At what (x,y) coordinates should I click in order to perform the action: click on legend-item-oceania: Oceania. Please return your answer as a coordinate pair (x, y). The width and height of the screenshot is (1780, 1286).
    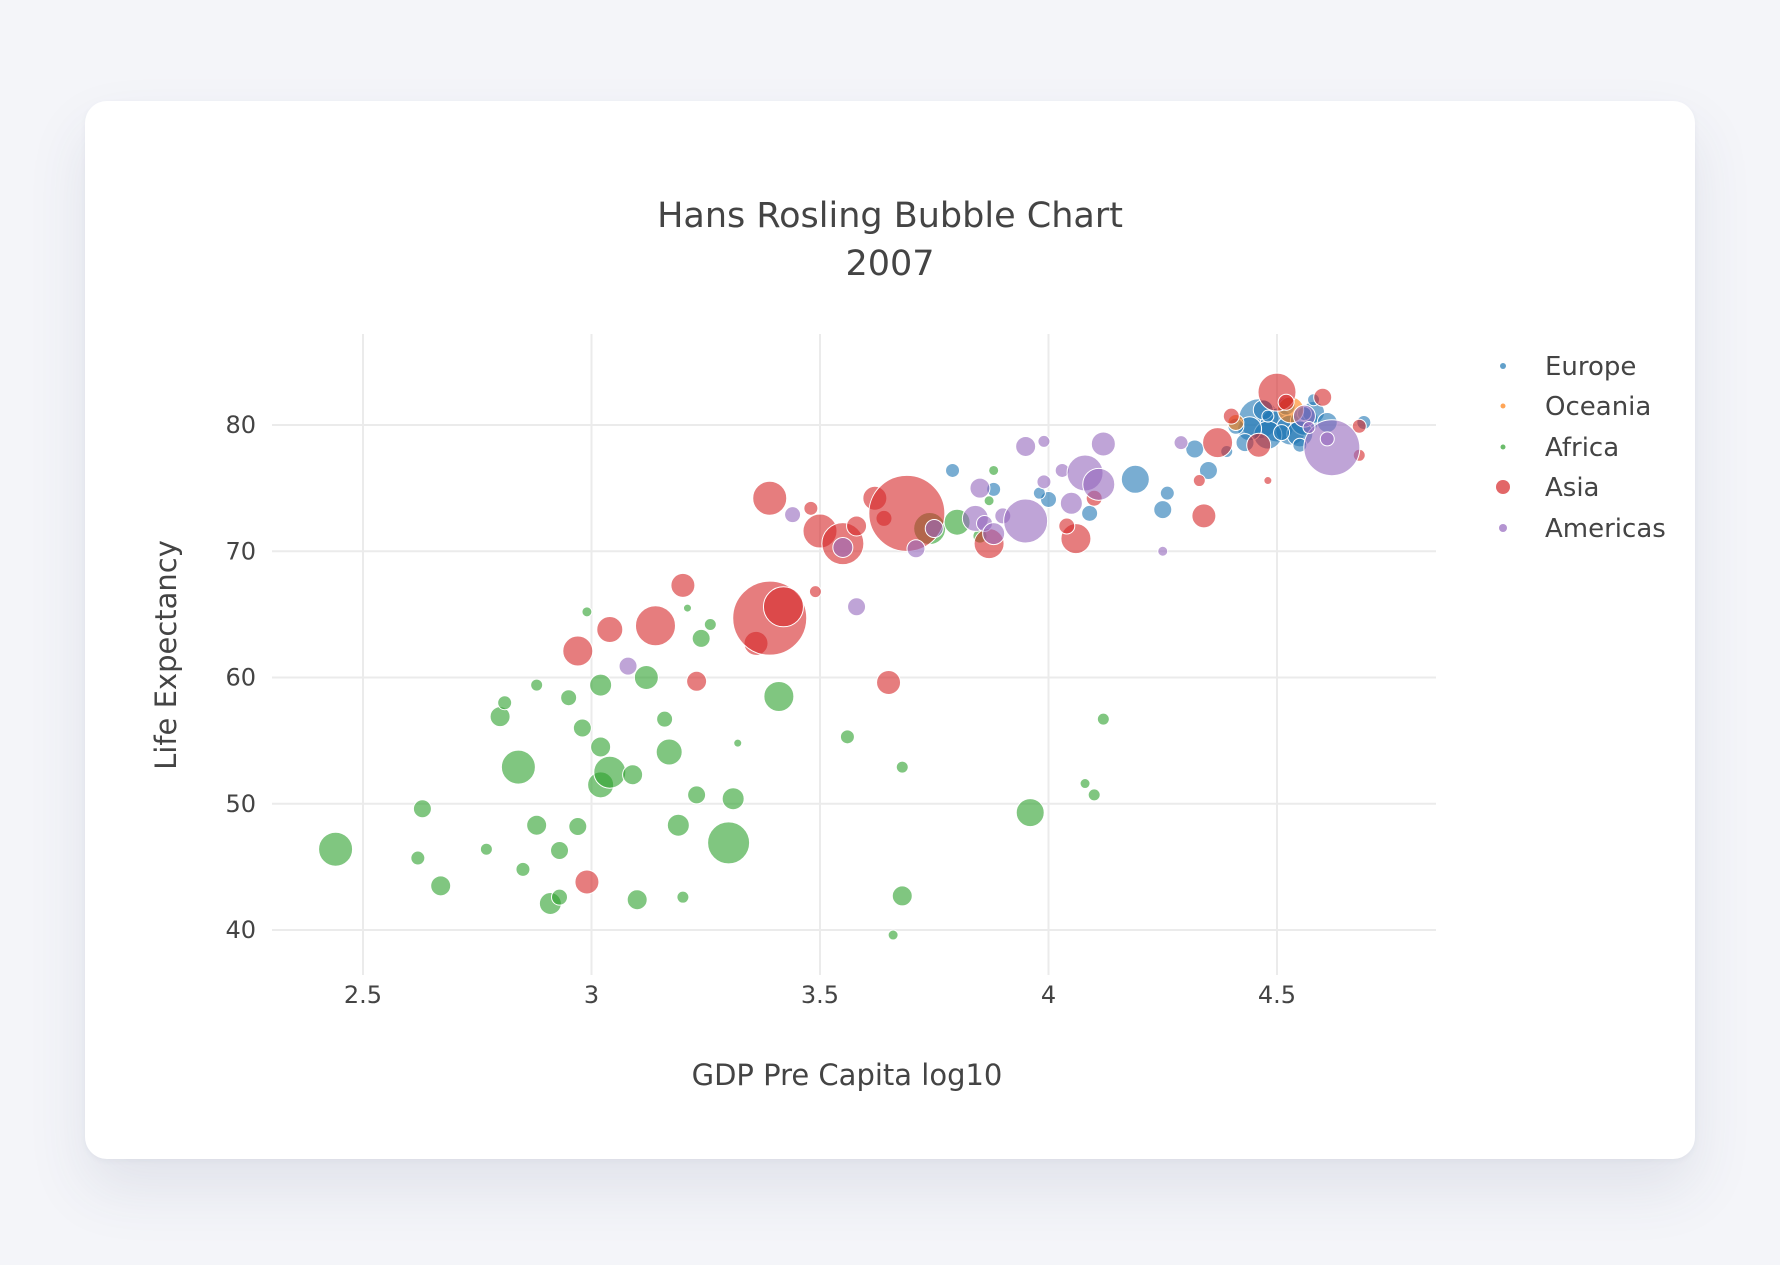
    Looking at the image, I should click on (1576, 407).